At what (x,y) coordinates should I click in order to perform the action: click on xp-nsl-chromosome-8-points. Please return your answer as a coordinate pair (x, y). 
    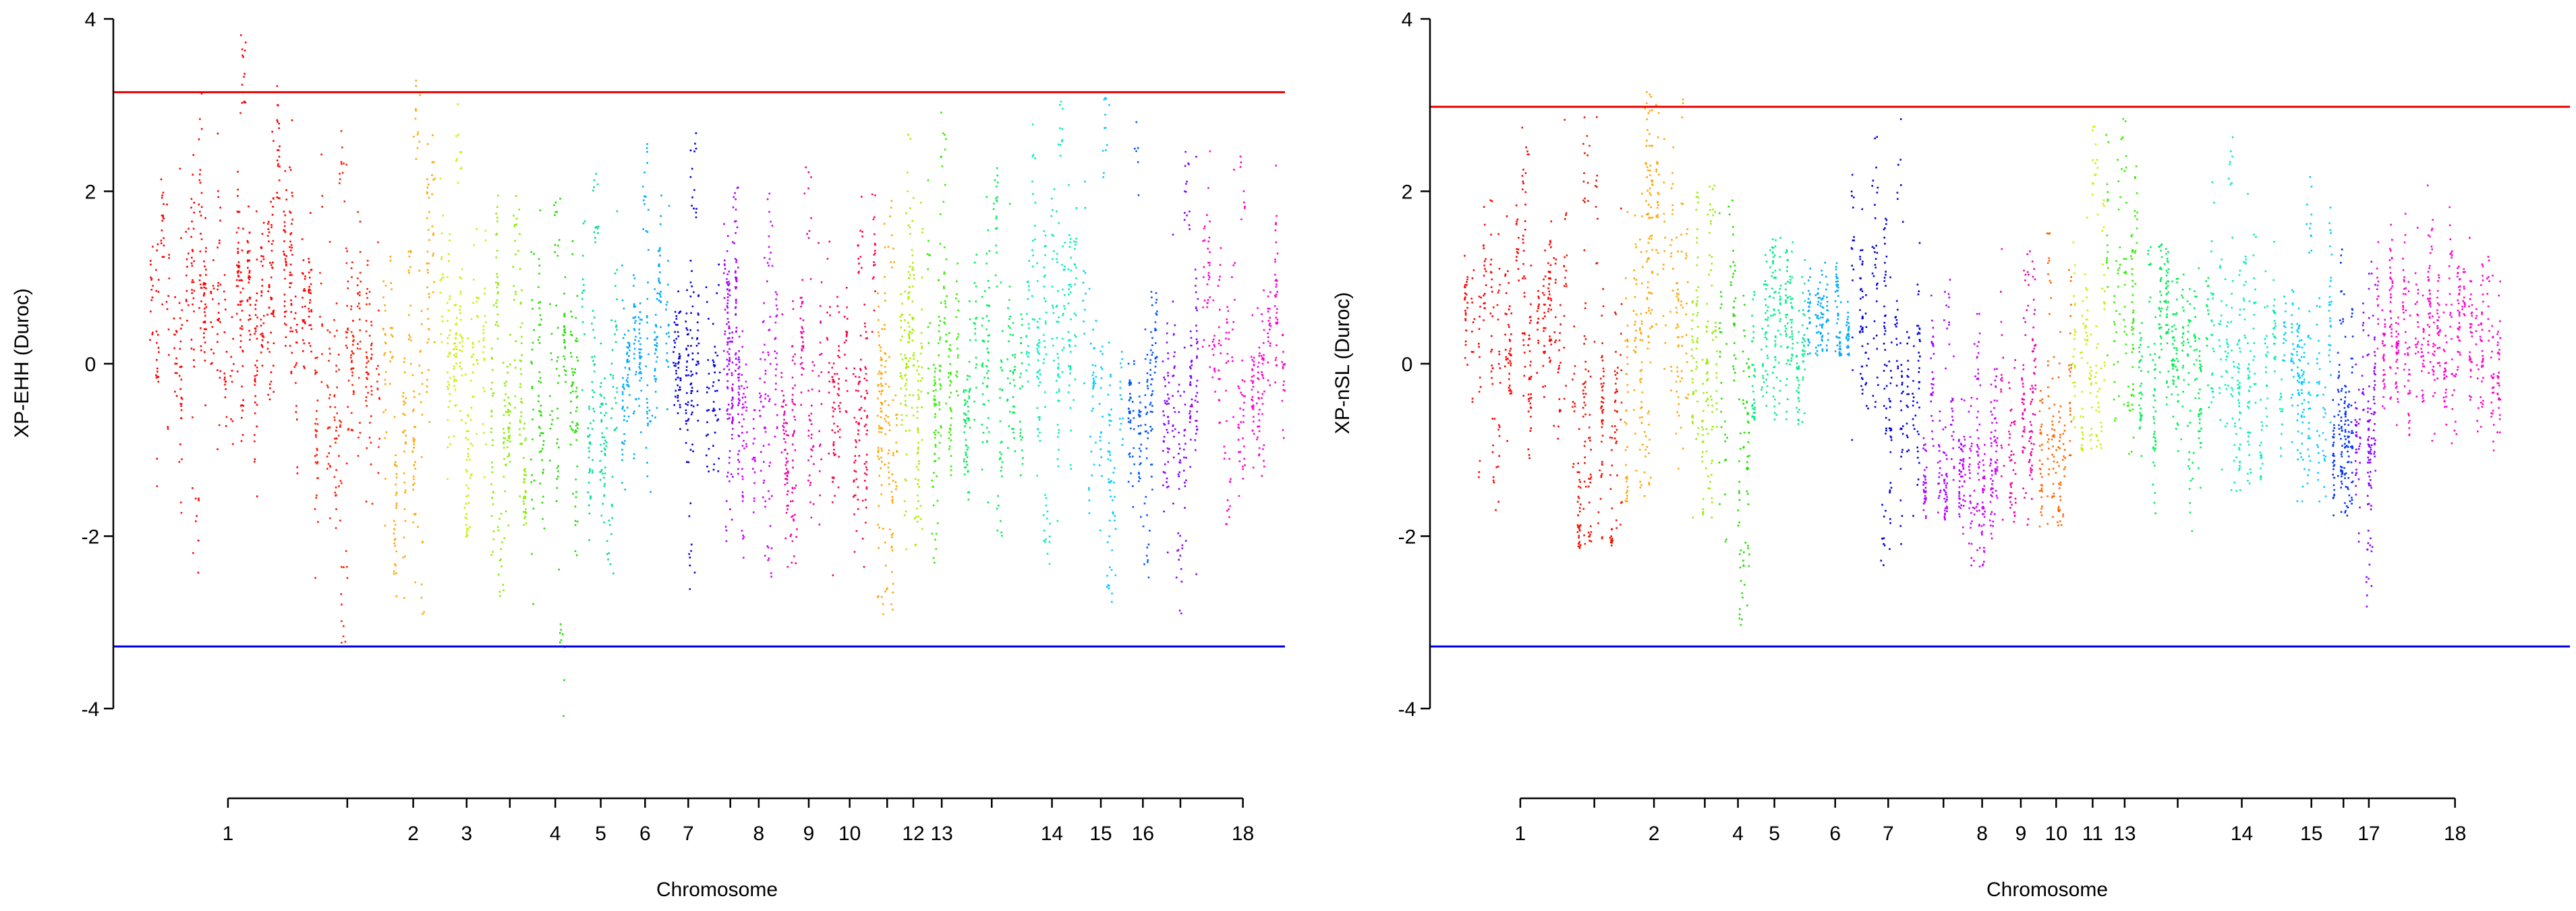
    Looking at the image, I should click on (1980, 440).